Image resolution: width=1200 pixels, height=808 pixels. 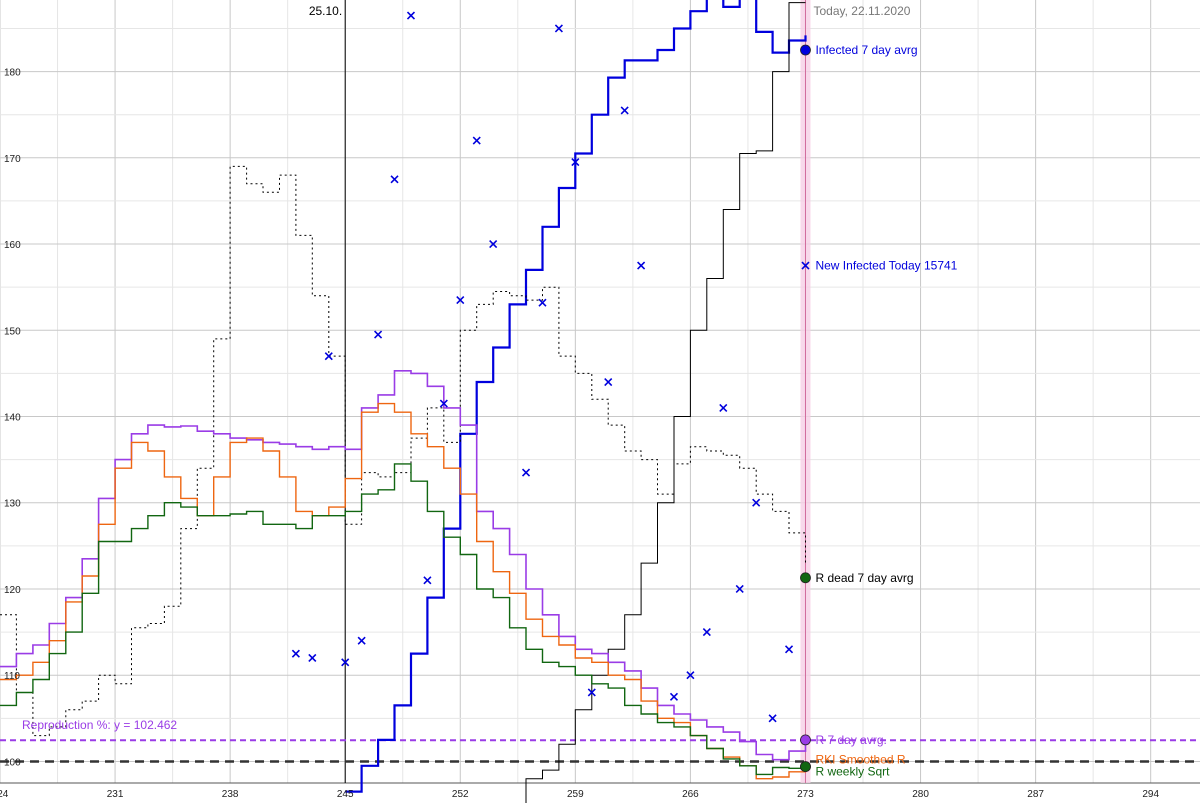 What do you see at coordinates (920, 794) in the screenshot?
I see `x-tick-label: 280` at bounding box center [920, 794].